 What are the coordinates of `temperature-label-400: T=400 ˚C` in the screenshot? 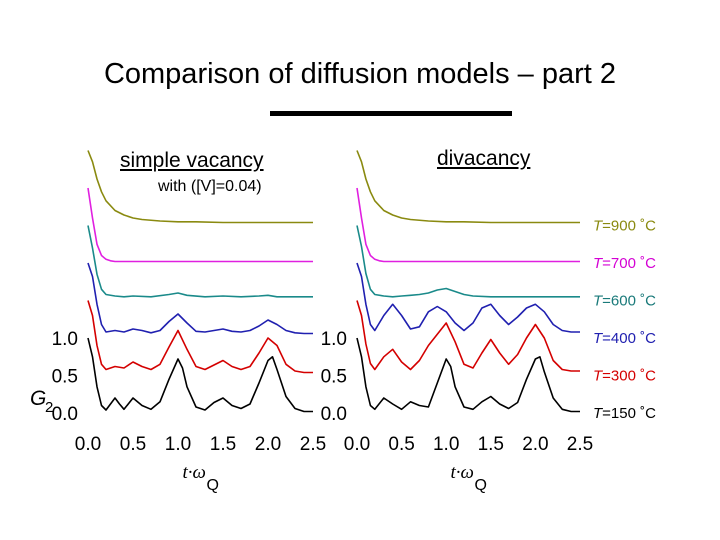 It's located at (624, 338).